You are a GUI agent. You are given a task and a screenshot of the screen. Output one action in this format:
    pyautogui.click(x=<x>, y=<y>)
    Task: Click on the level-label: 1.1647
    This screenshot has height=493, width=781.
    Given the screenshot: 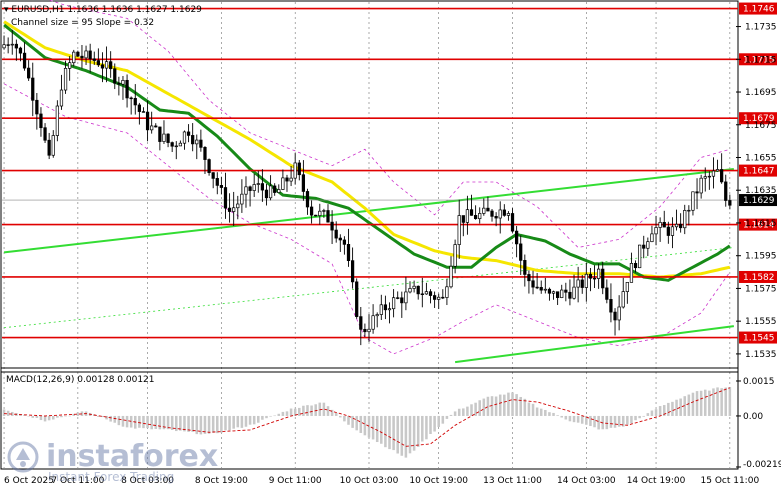 What is the action you would take?
    pyautogui.click(x=759, y=172)
    